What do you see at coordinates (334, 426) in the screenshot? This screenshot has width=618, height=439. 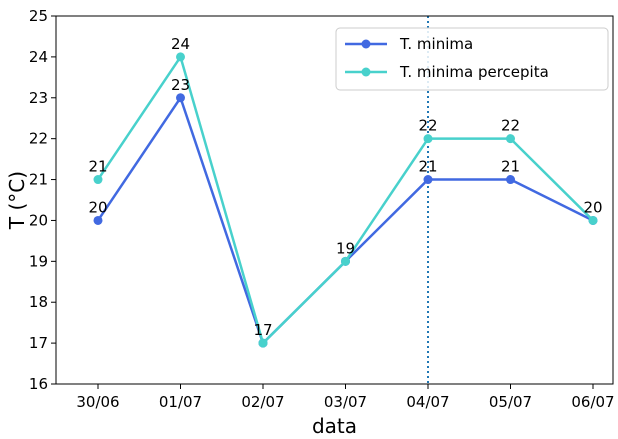 I see `x-axis-label: data` at bounding box center [334, 426].